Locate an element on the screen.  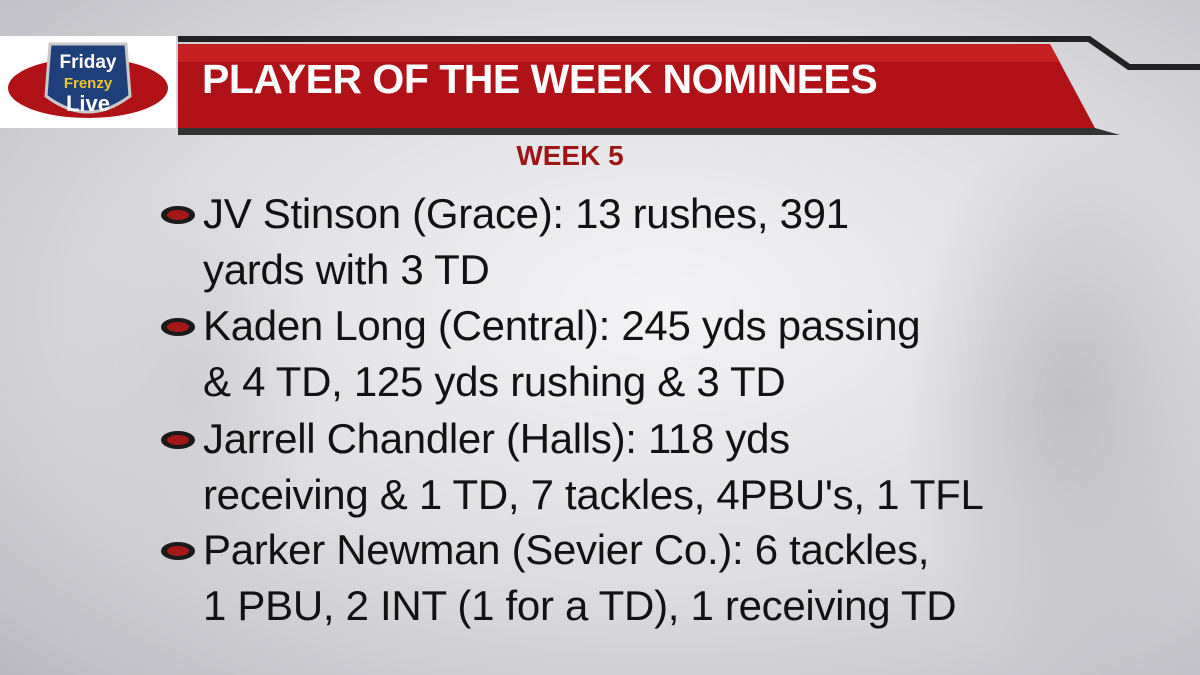
logo: Friday Frenzy Live is located at coordinates (88, 82).